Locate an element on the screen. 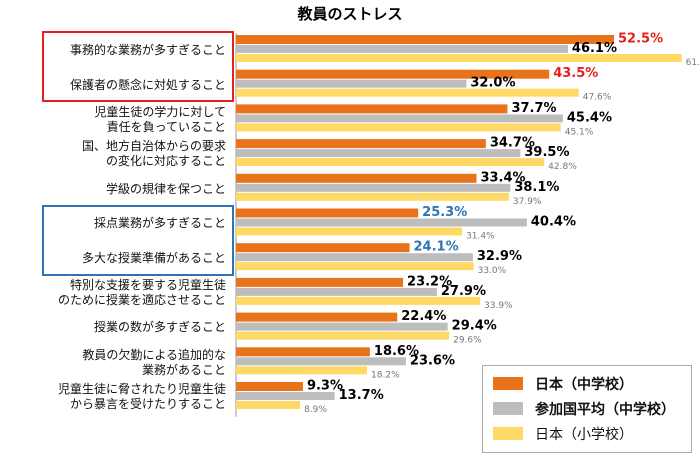  bar-s0-c4 is located at coordinates (356, 178).